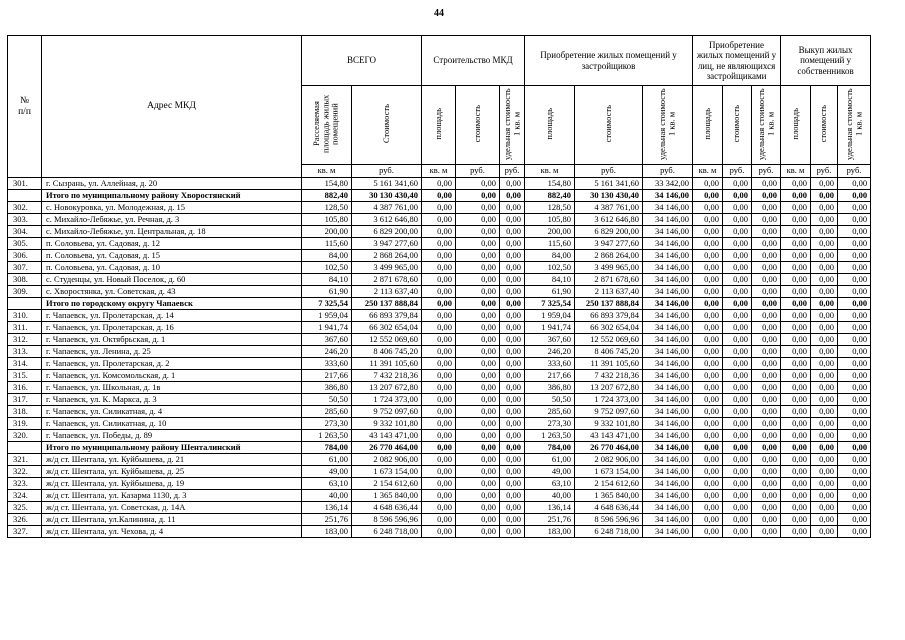  Describe the element at coordinates (326, 256) in the screenshot. I see `row-value: 84,00` at that location.